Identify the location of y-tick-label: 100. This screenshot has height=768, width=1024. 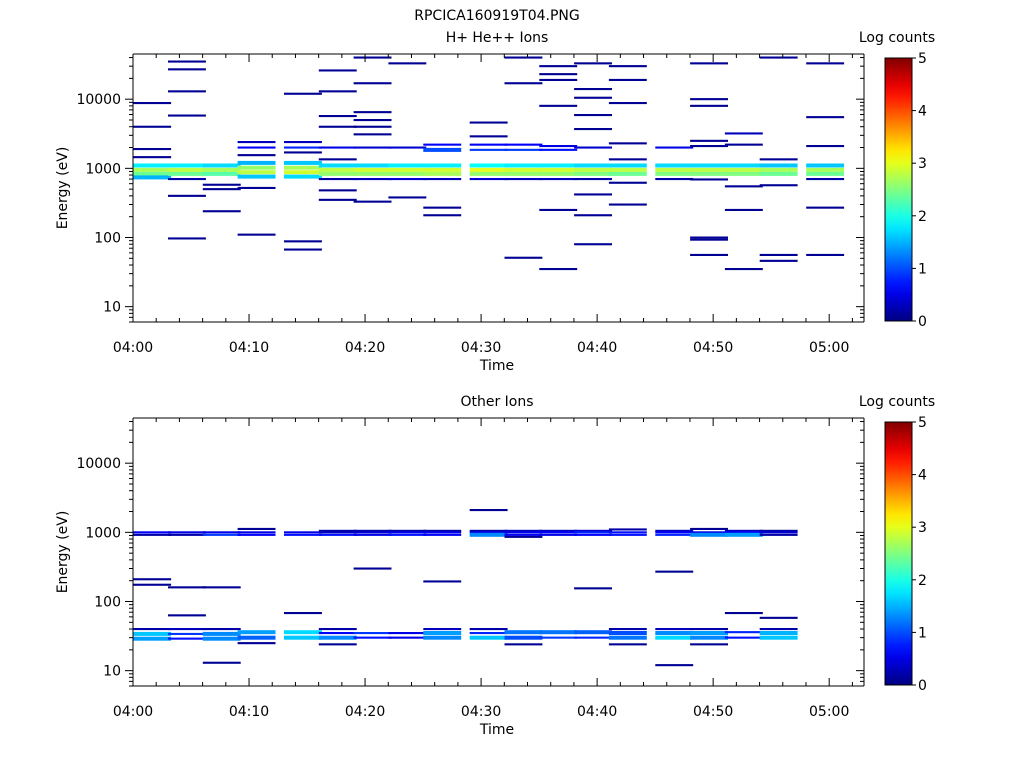
(107, 238).